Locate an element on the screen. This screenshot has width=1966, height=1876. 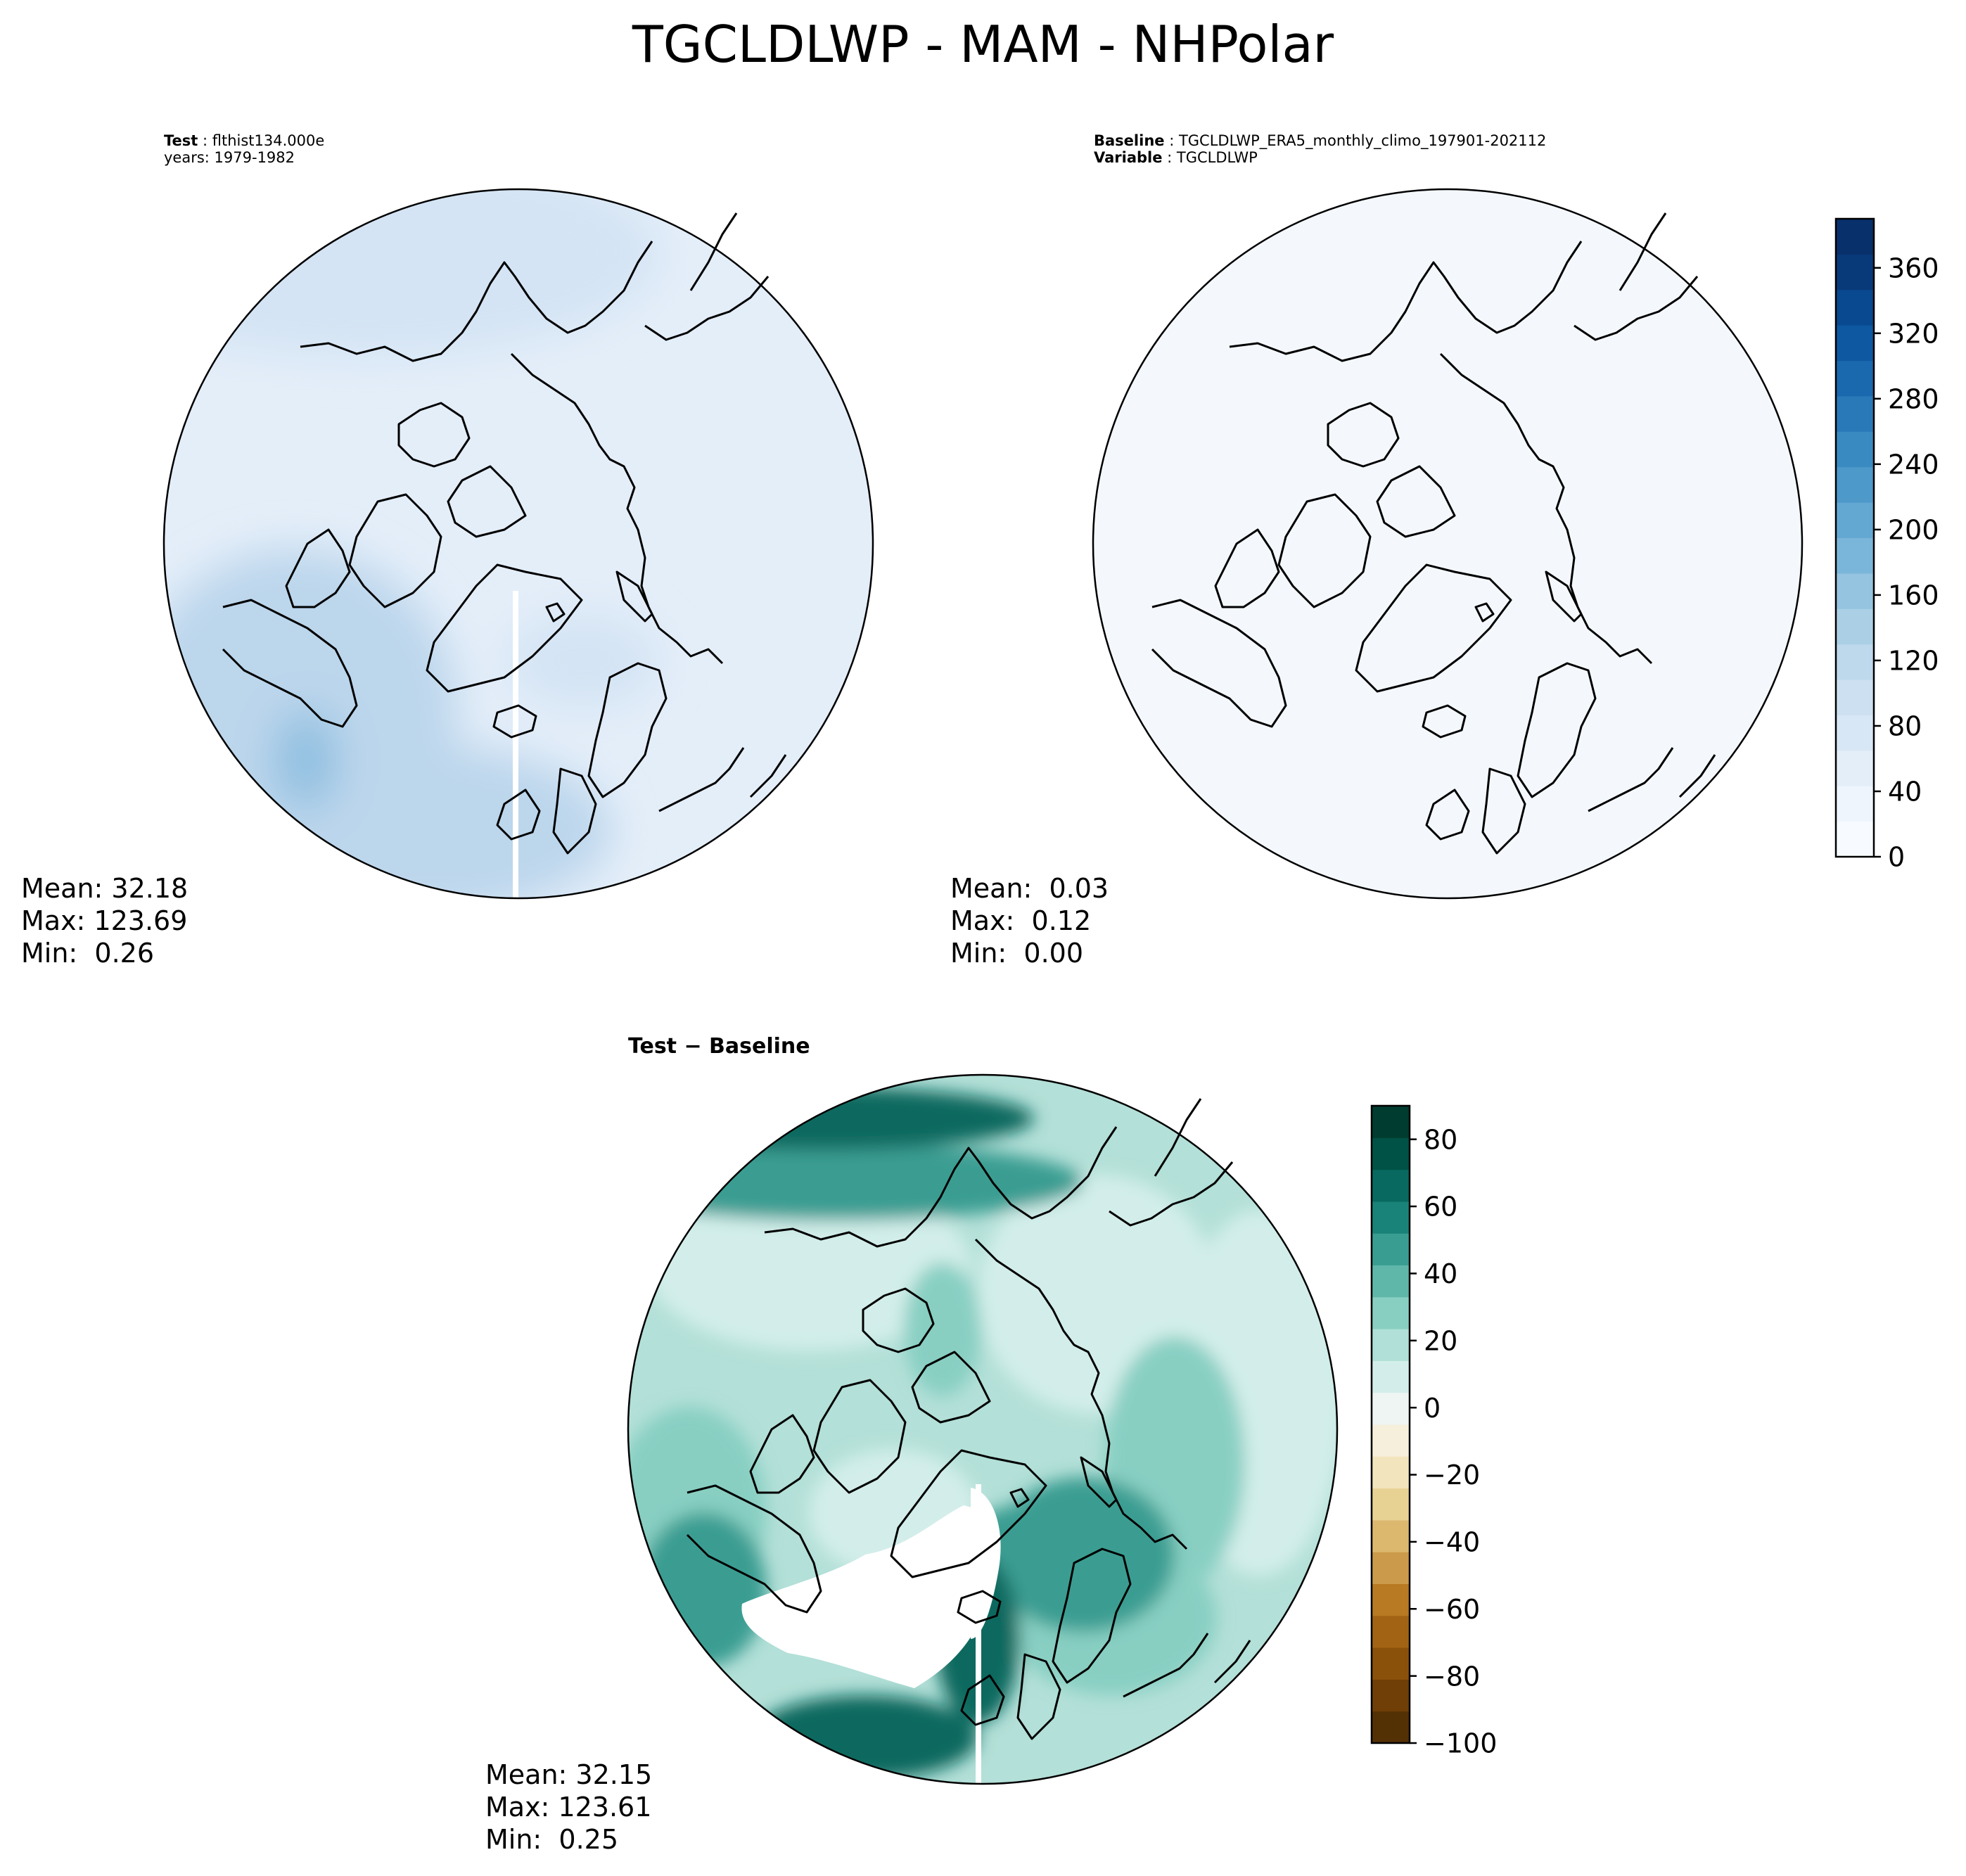
baseline-stats-max: Max: 0.12 is located at coordinates (1021, 921).